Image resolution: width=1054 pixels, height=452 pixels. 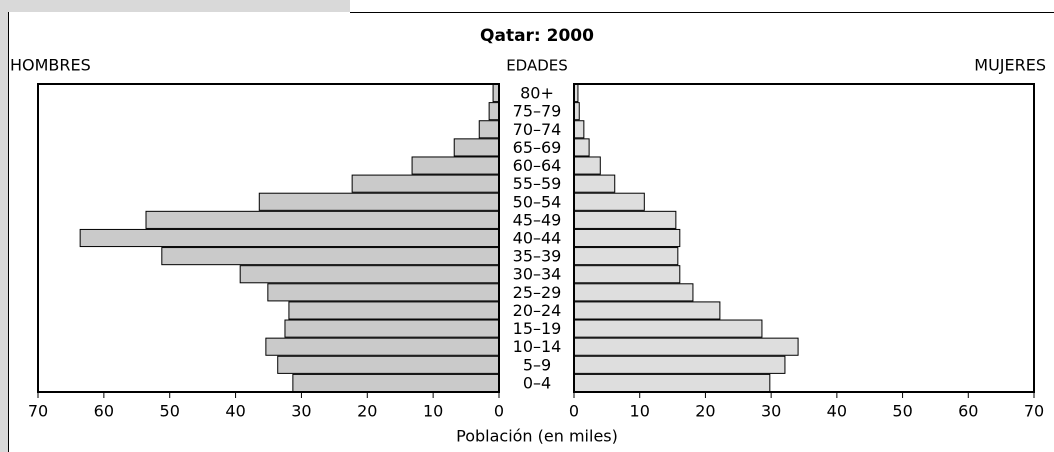 I want to click on category-label: 50–54, so click(x=537, y=201).